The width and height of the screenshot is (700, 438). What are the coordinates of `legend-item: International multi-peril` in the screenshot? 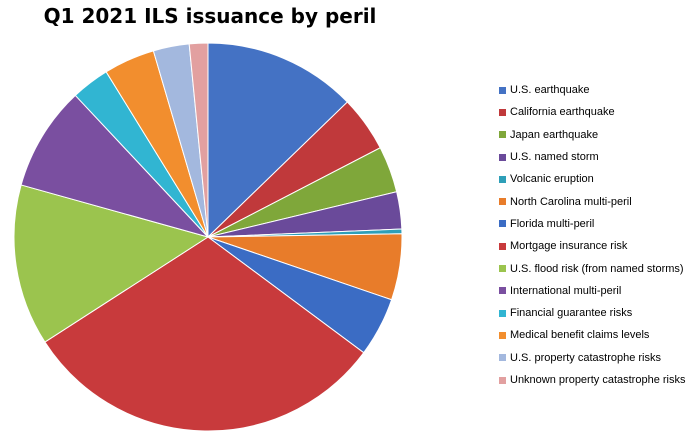 It's located at (599, 291).